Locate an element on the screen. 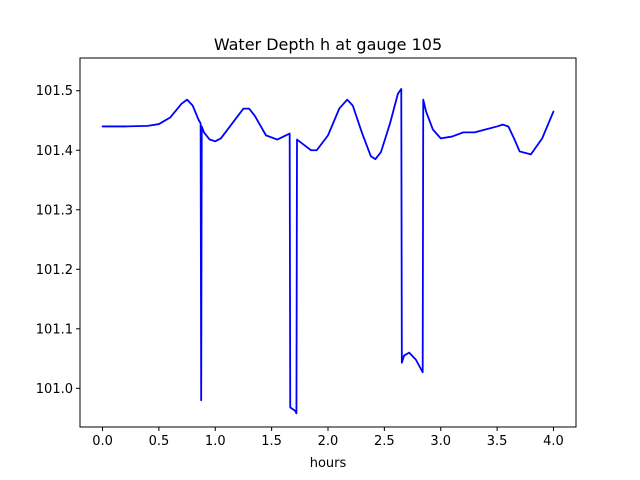 The height and width of the screenshot is (480, 640). chart-title: Water Depth h at gauge 105 is located at coordinates (328, 44).